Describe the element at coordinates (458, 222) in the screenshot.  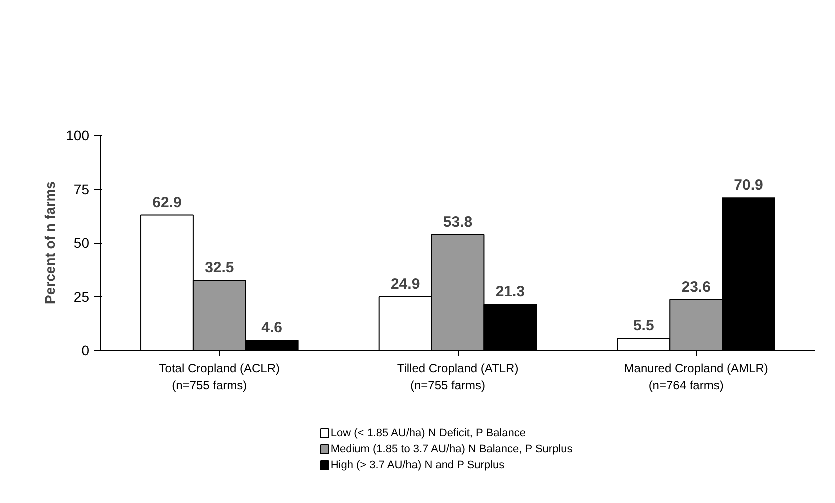
I see `data-label: 53.8` at that location.